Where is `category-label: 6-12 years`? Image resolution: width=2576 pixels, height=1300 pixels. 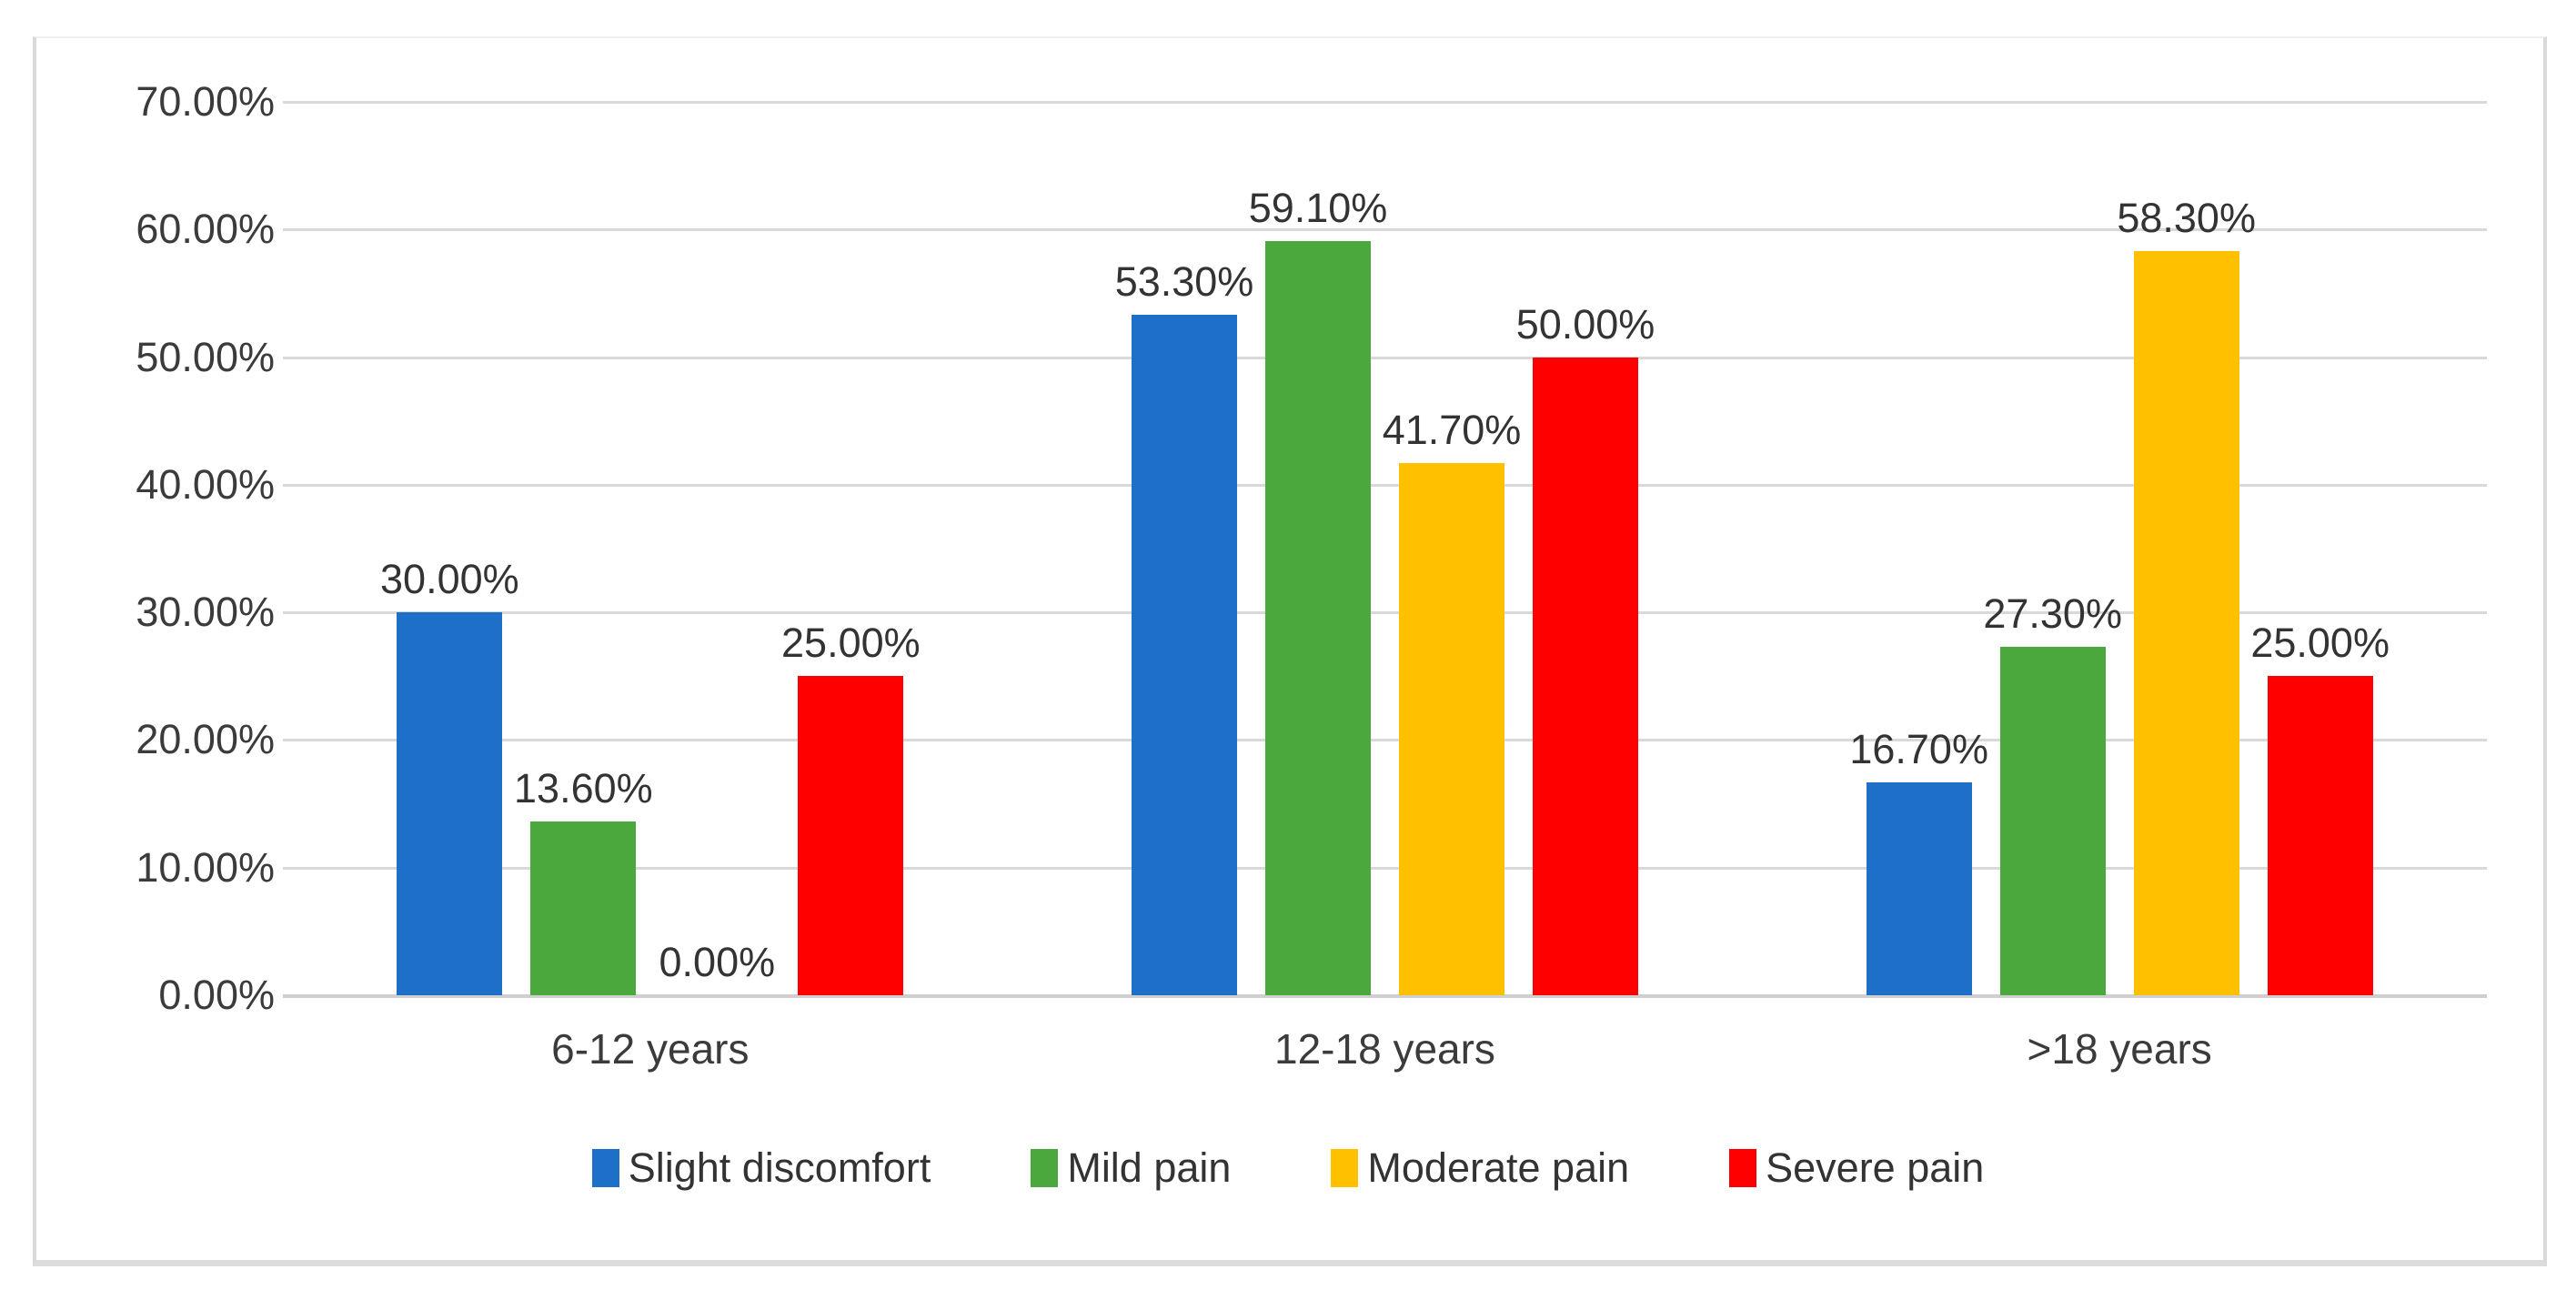 category-label: 6-12 years is located at coordinates (650, 1049).